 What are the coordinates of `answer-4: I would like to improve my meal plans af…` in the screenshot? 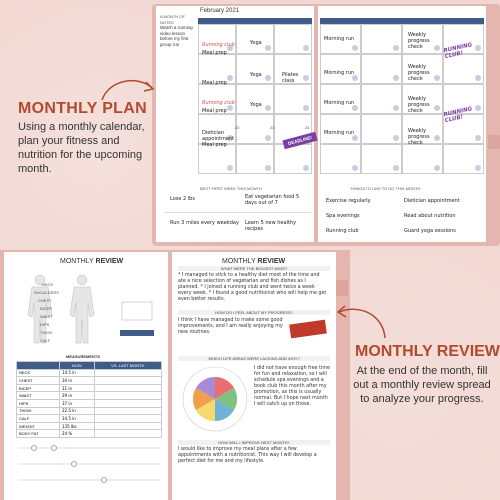 It's located at (247, 455).